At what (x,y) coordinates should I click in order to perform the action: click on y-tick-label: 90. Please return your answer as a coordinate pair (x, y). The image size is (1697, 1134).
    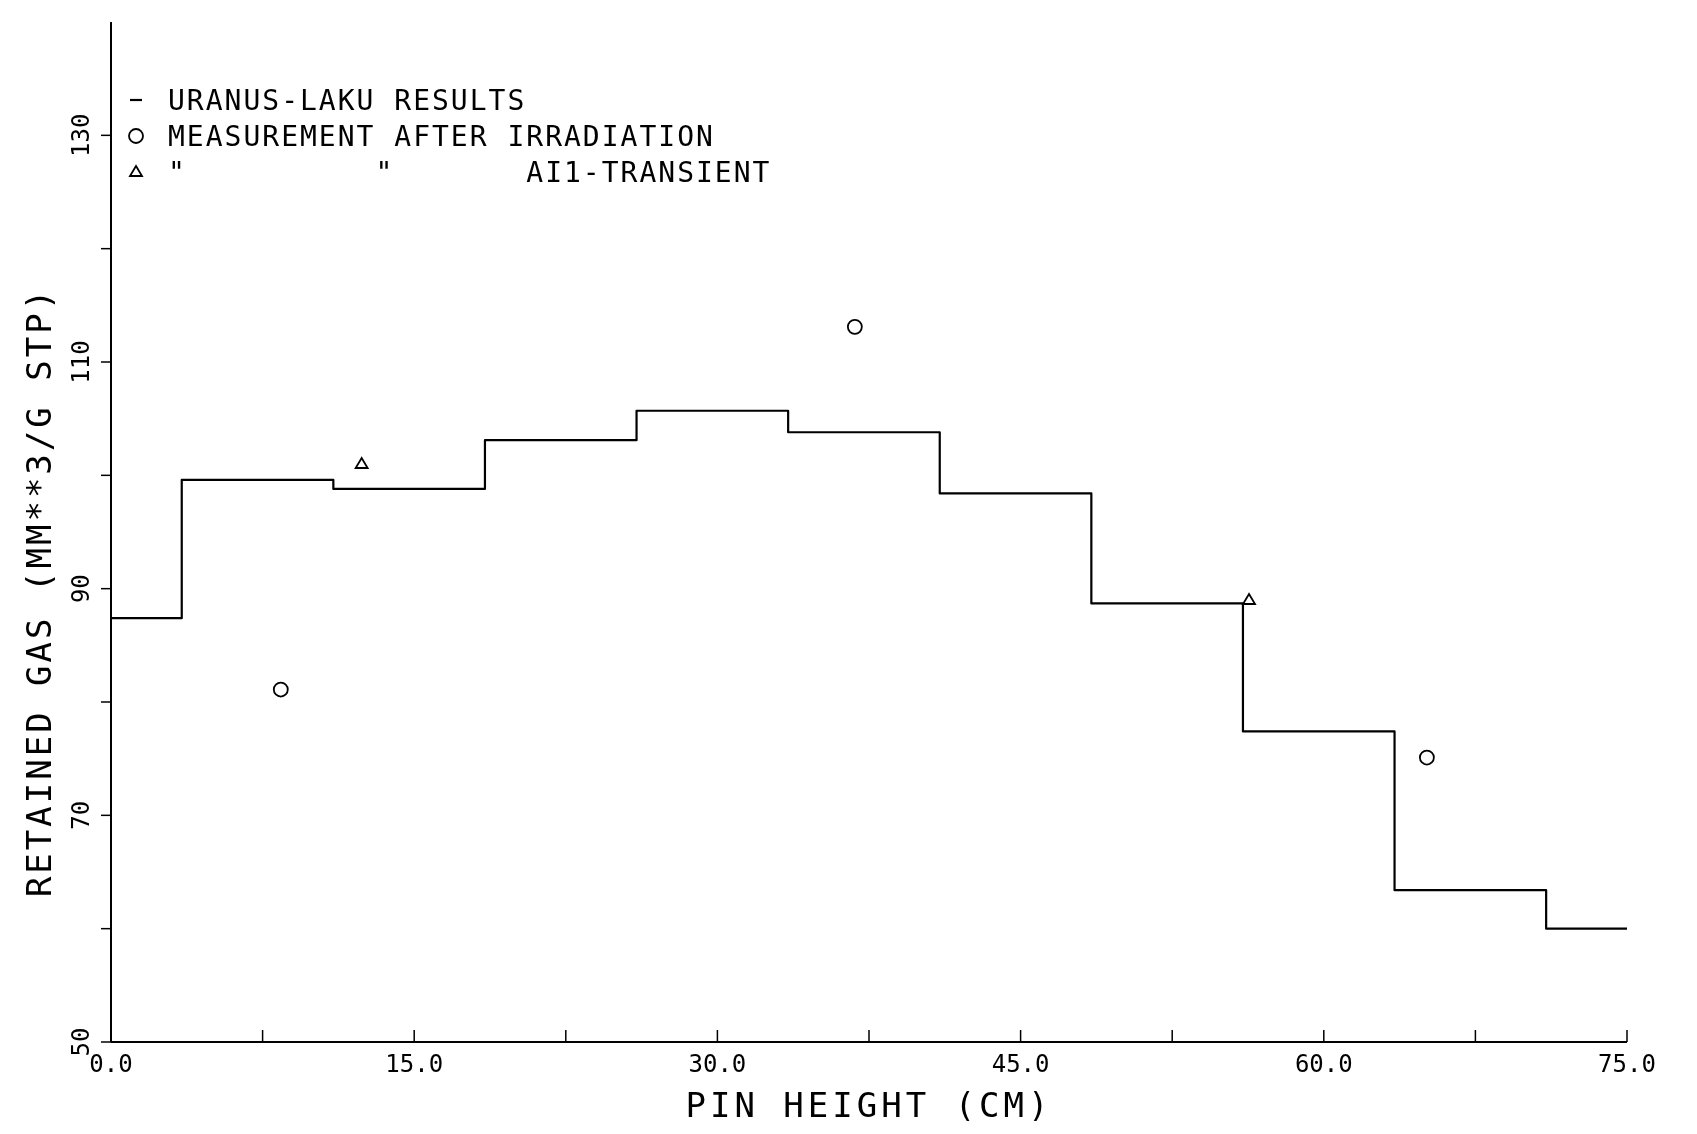
    Looking at the image, I should click on (81, 589).